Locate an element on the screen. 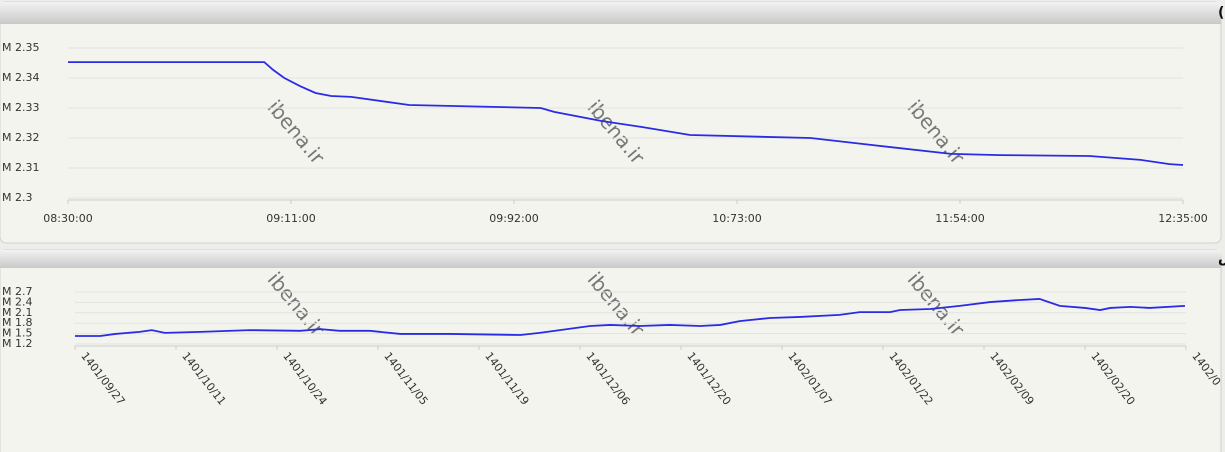  y-tick-label: M 1.5 is located at coordinates (17, 333).